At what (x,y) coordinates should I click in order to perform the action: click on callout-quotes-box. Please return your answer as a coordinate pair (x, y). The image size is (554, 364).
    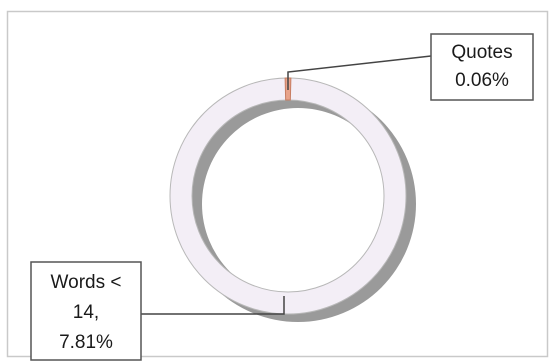
    Looking at the image, I should click on (482, 67).